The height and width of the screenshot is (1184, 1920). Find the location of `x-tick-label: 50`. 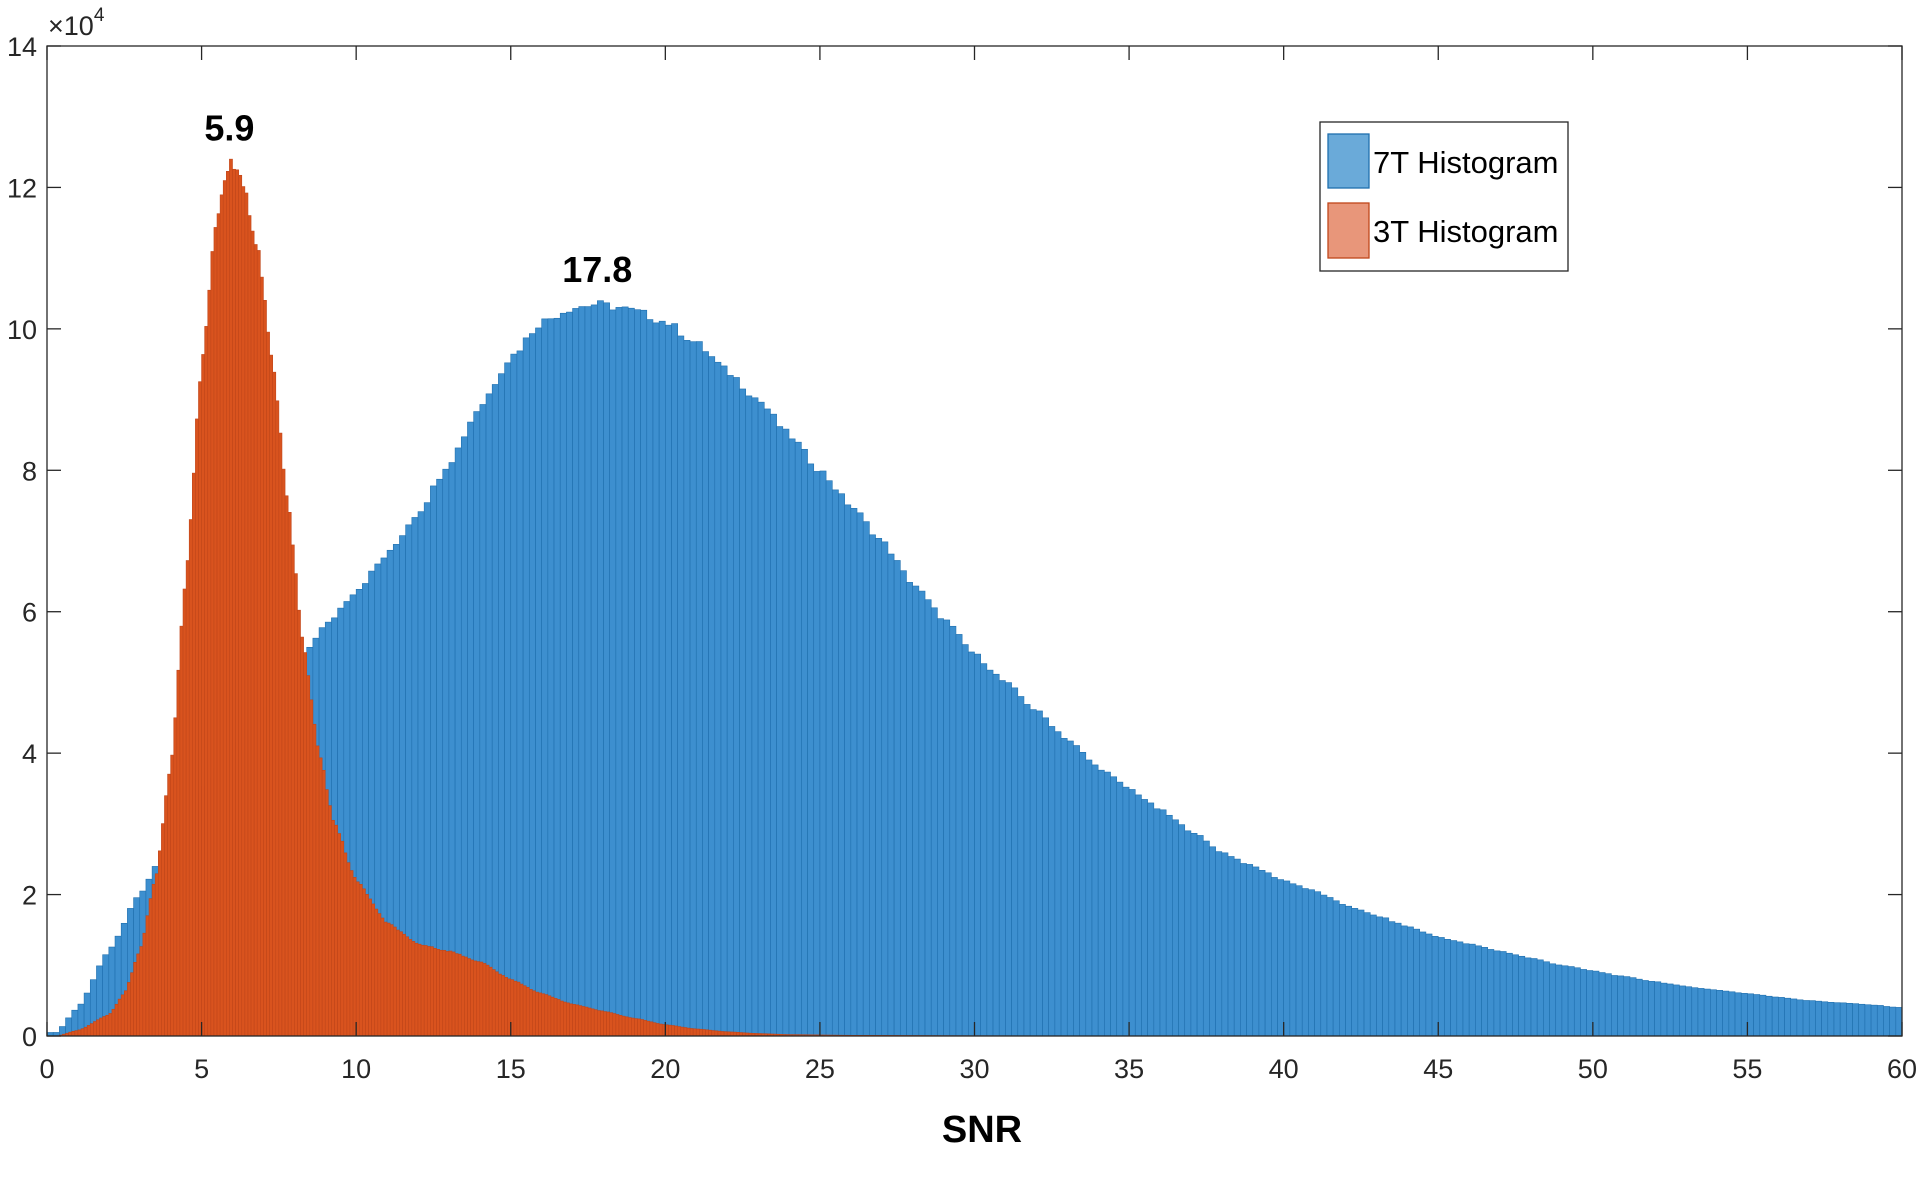

x-tick-label: 50 is located at coordinates (1593, 1069).